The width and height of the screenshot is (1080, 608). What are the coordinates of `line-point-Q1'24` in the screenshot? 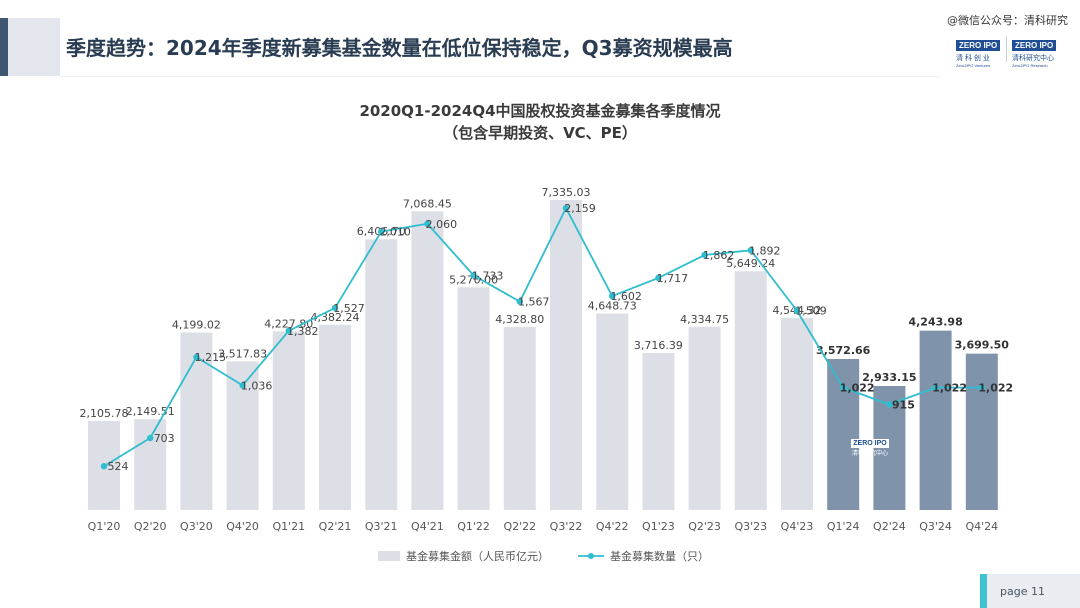 It's located at (843, 387).